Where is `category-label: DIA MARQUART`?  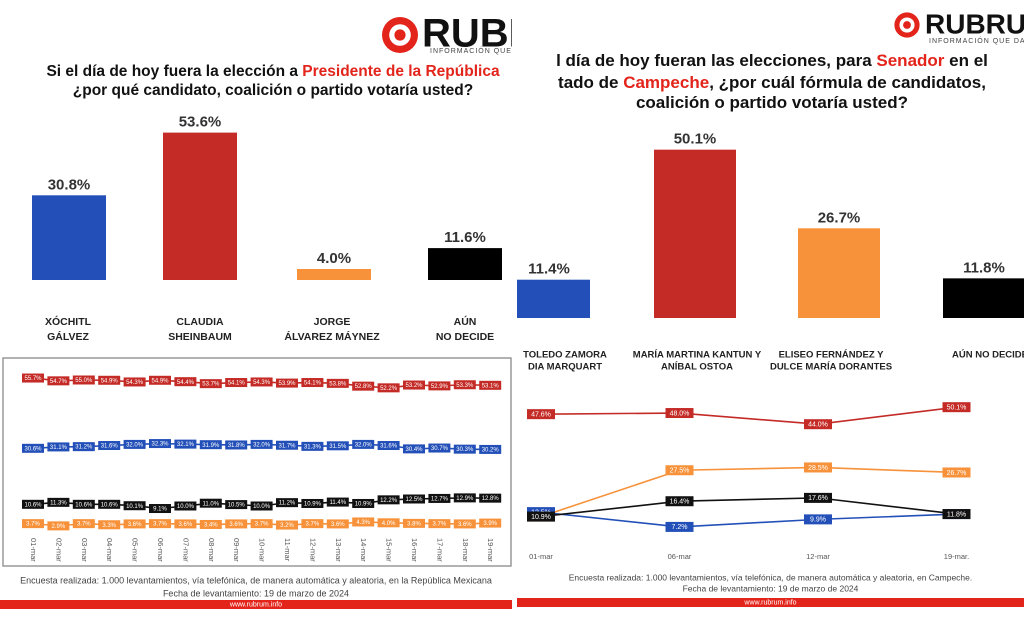 category-label: DIA MARQUART is located at coordinates (565, 367).